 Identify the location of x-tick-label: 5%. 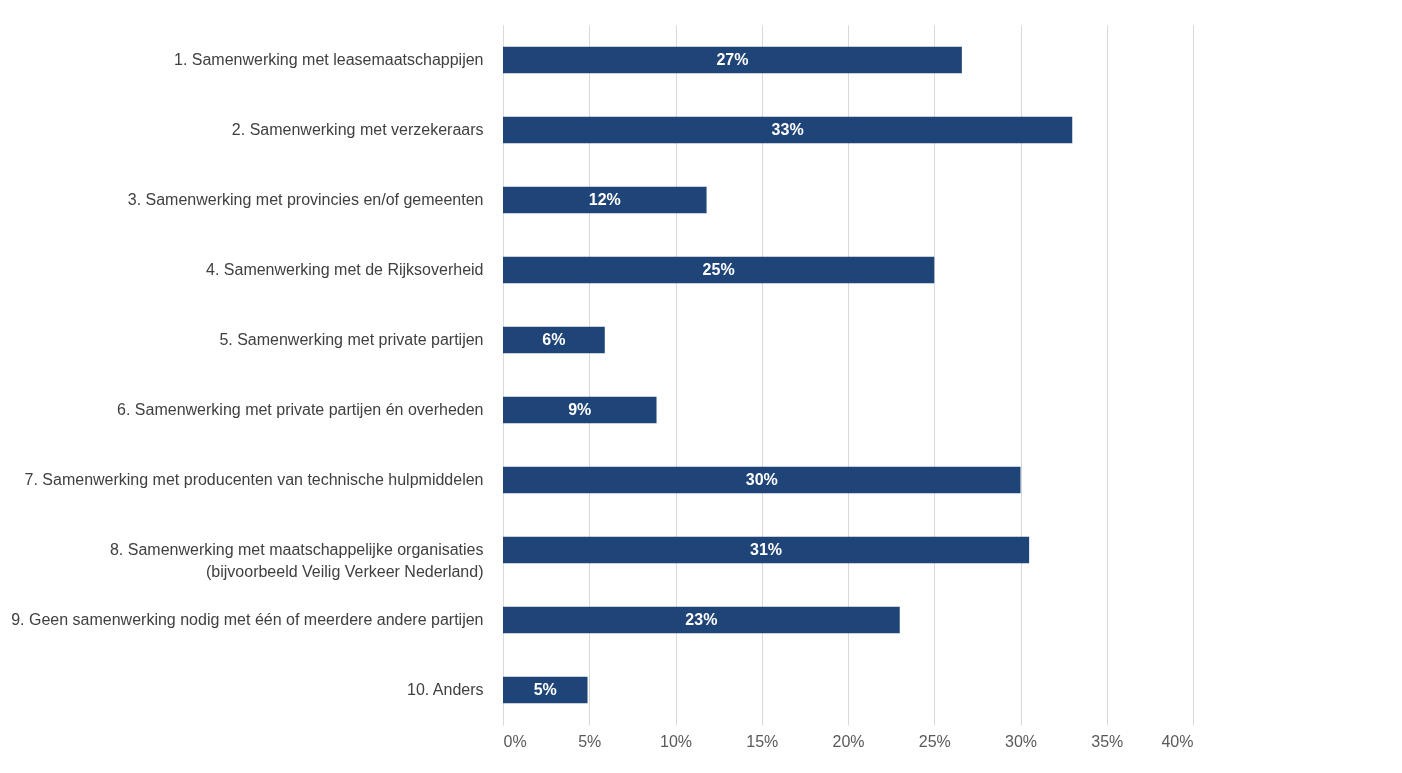
(590, 741).